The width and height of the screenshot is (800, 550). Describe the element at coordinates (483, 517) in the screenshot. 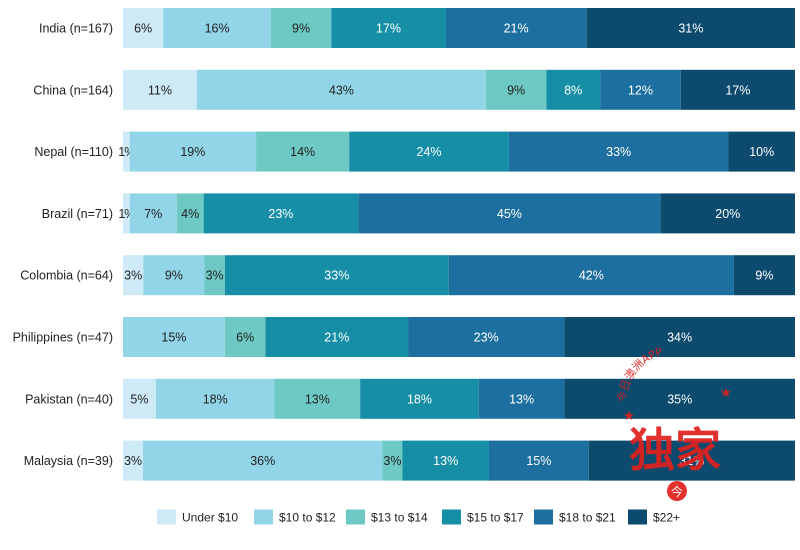

I see `legend-item-15-to-17: $15 to $17` at that location.